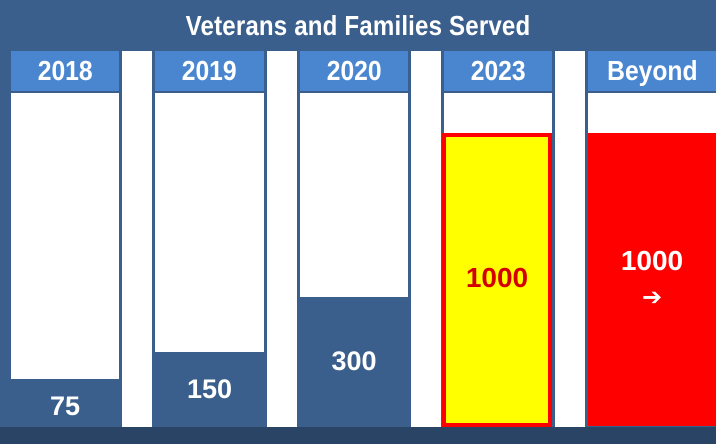  Describe the element at coordinates (652, 279) in the screenshot. I see `bar-beyond: 1000 ➔` at that location.